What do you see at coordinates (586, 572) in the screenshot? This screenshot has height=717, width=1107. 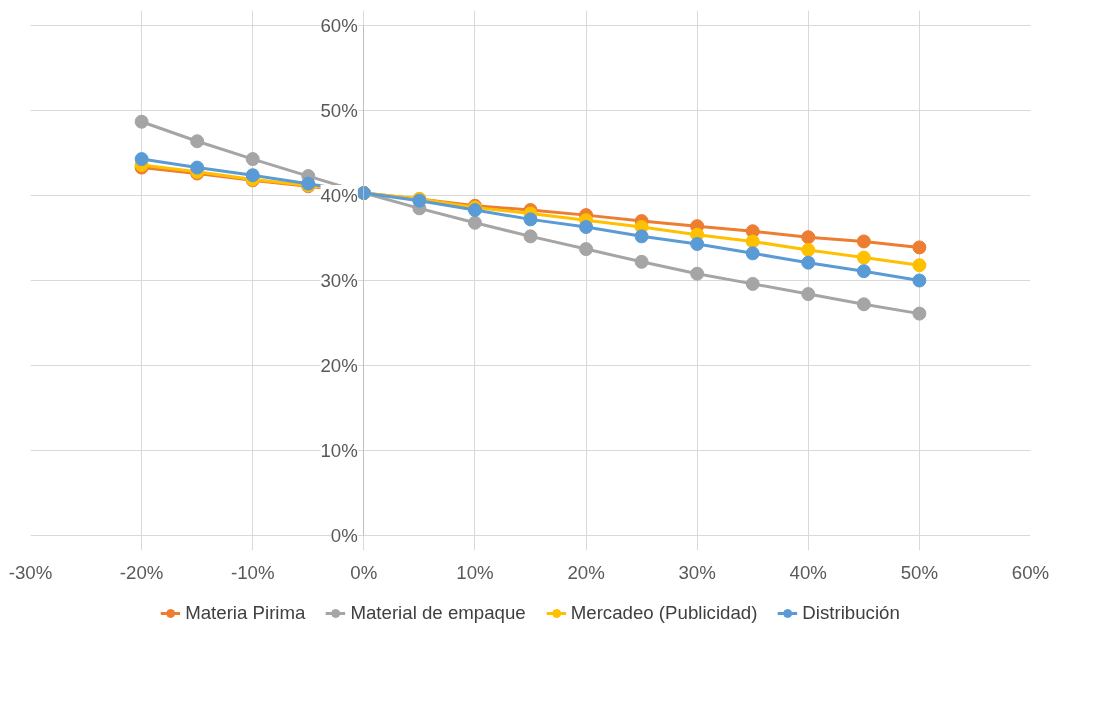 I see `x-tick-label: 20%` at bounding box center [586, 572].